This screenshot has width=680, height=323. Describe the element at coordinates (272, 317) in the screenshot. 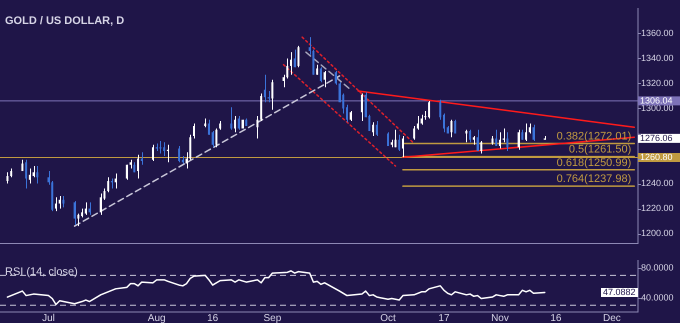

I see `x-tick-label: Sep` at that location.